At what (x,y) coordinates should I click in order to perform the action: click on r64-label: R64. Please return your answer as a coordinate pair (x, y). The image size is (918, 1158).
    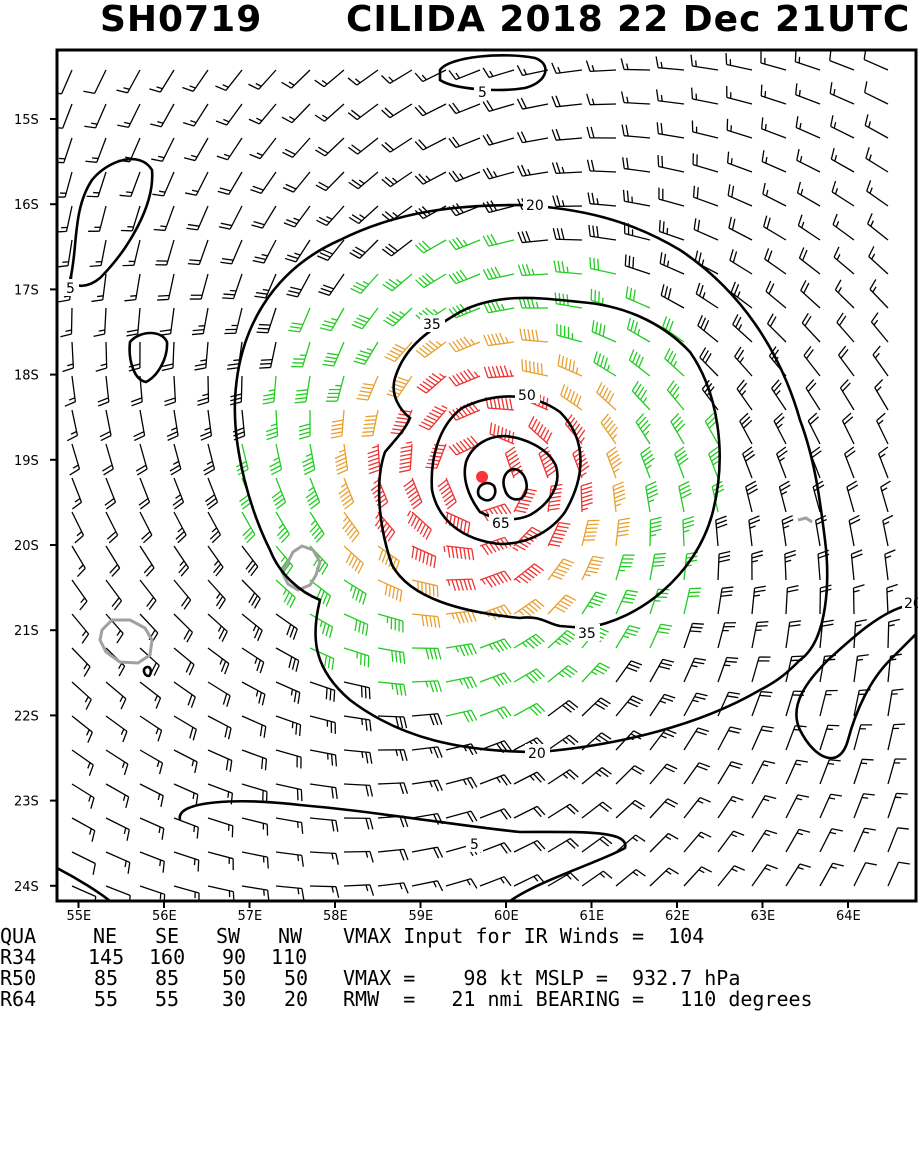
    Looking at the image, I should click on (18, 999).